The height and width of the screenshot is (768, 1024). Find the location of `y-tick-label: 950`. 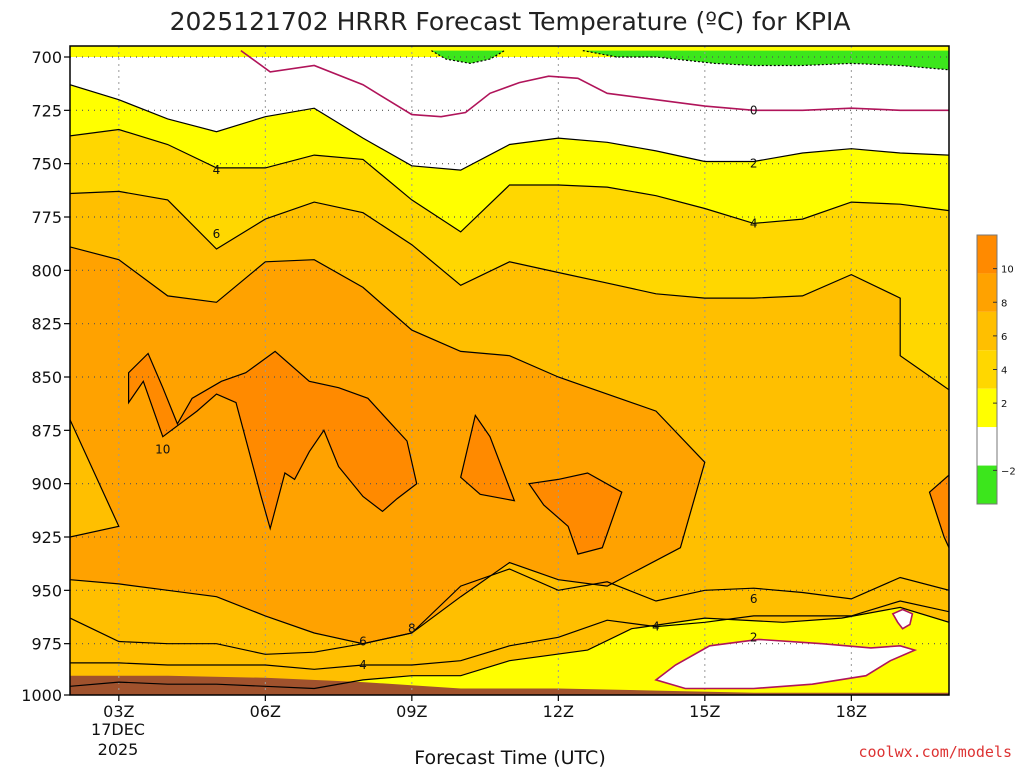

y-tick-label: 950 is located at coordinates (46, 590).